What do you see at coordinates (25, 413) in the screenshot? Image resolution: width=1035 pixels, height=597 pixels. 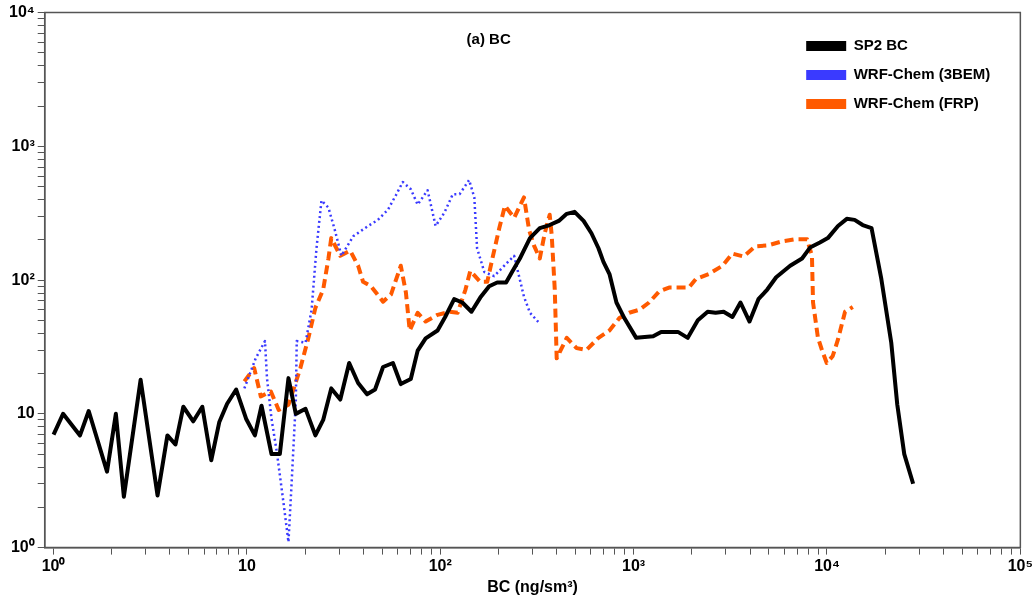 I see `y-tick-label: 10` at bounding box center [25, 413].